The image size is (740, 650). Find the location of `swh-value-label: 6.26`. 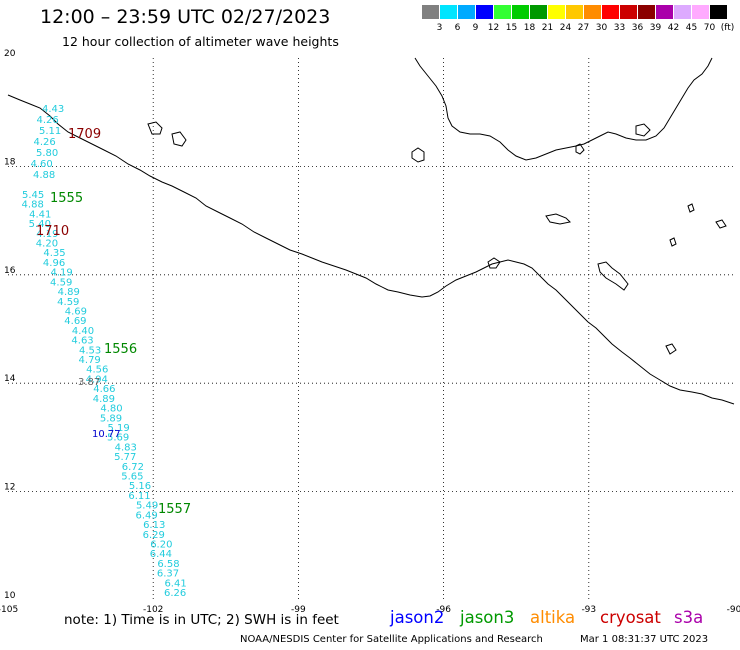

swh-value-label: 6.26 is located at coordinates (175, 593).